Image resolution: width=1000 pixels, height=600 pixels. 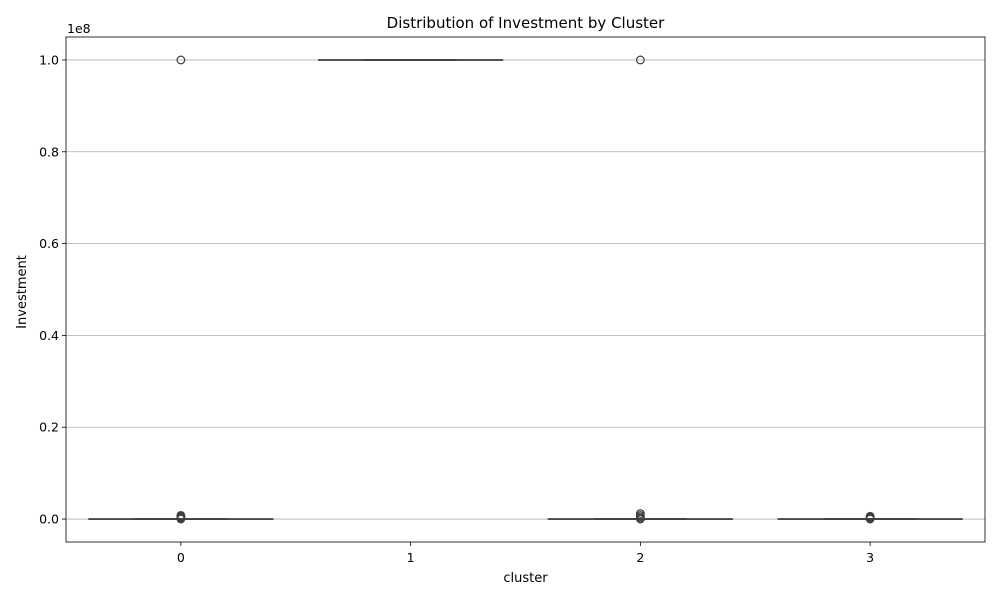 I want to click on y-axis-label: Investment, so click(x=22, y=292).